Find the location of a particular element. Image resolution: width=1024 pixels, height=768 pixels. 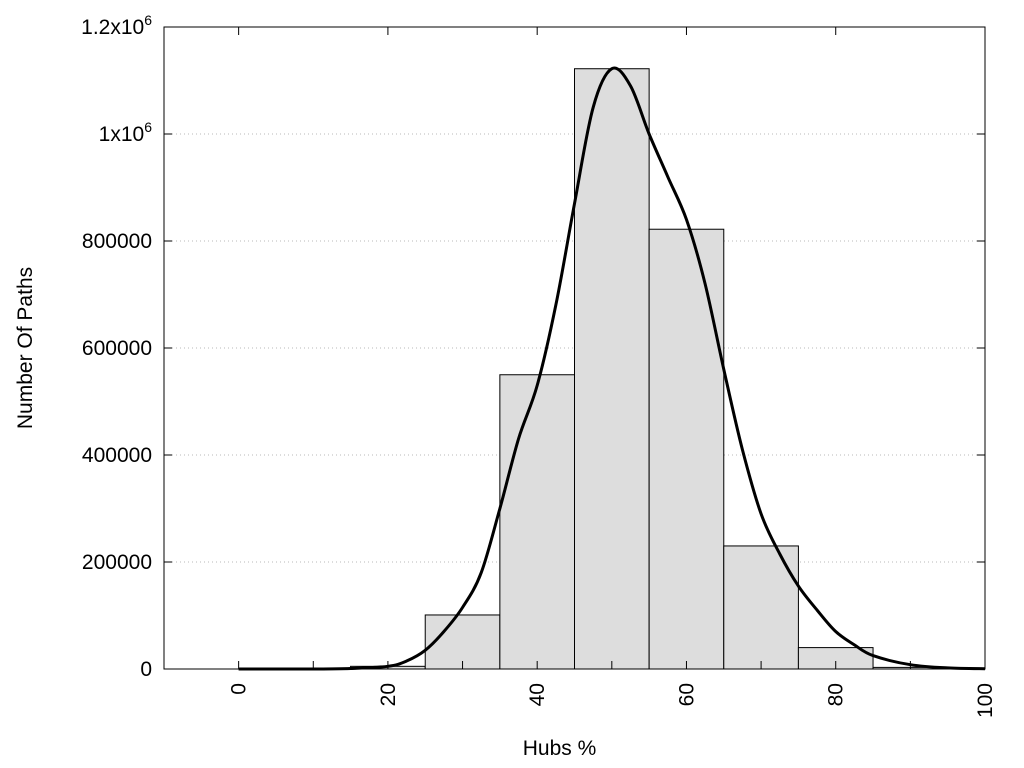

y-tick-label: 0 is located at coordinates (146, 669).